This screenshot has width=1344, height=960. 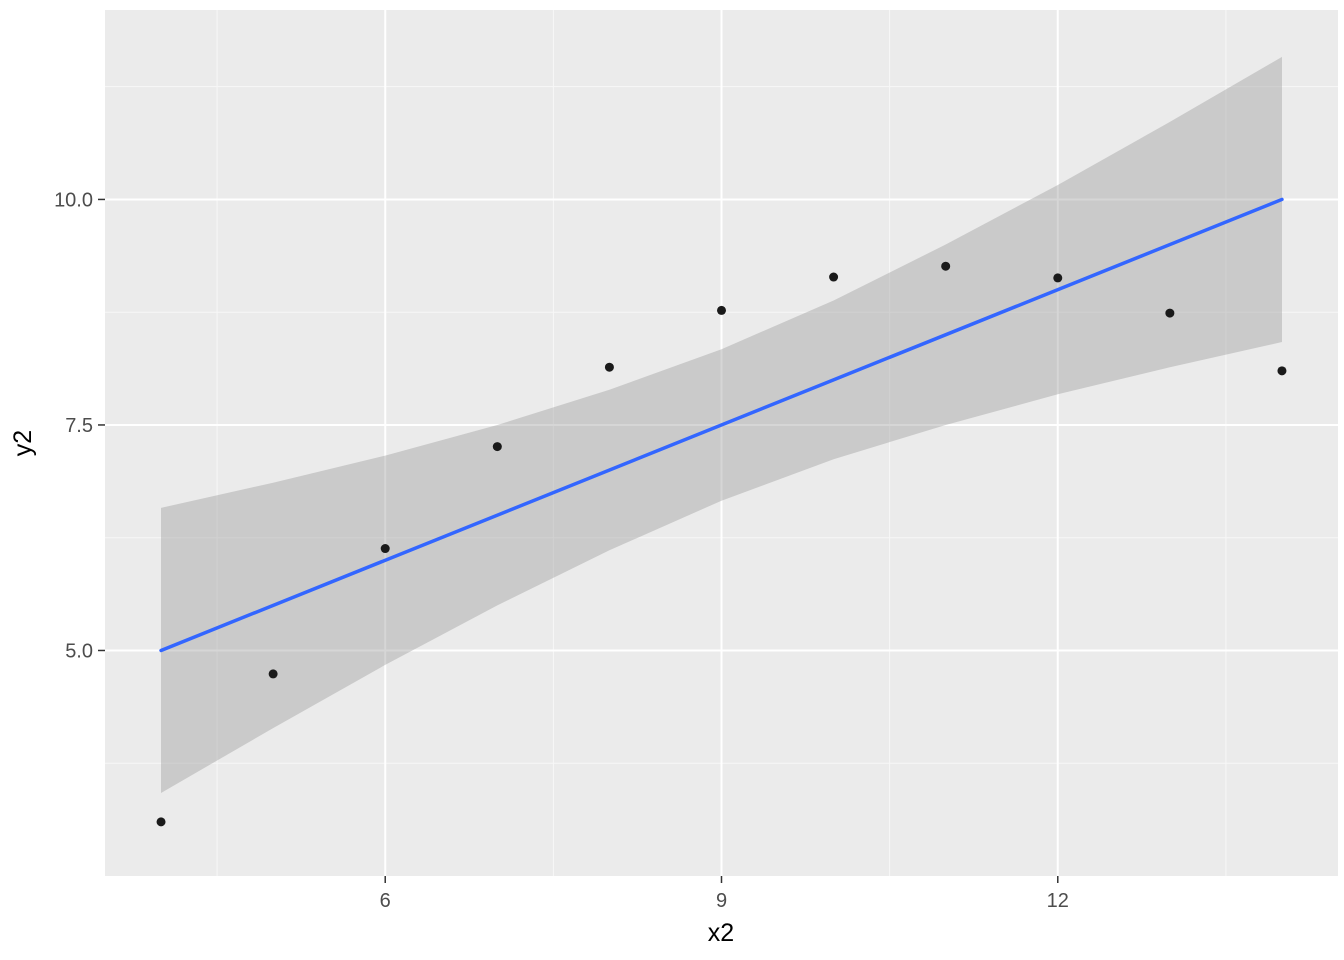 What do you see at coordinates (73, 200) in the screenshot?
I see `y-tick-label: 10.0` at bounding box center [73, 200].